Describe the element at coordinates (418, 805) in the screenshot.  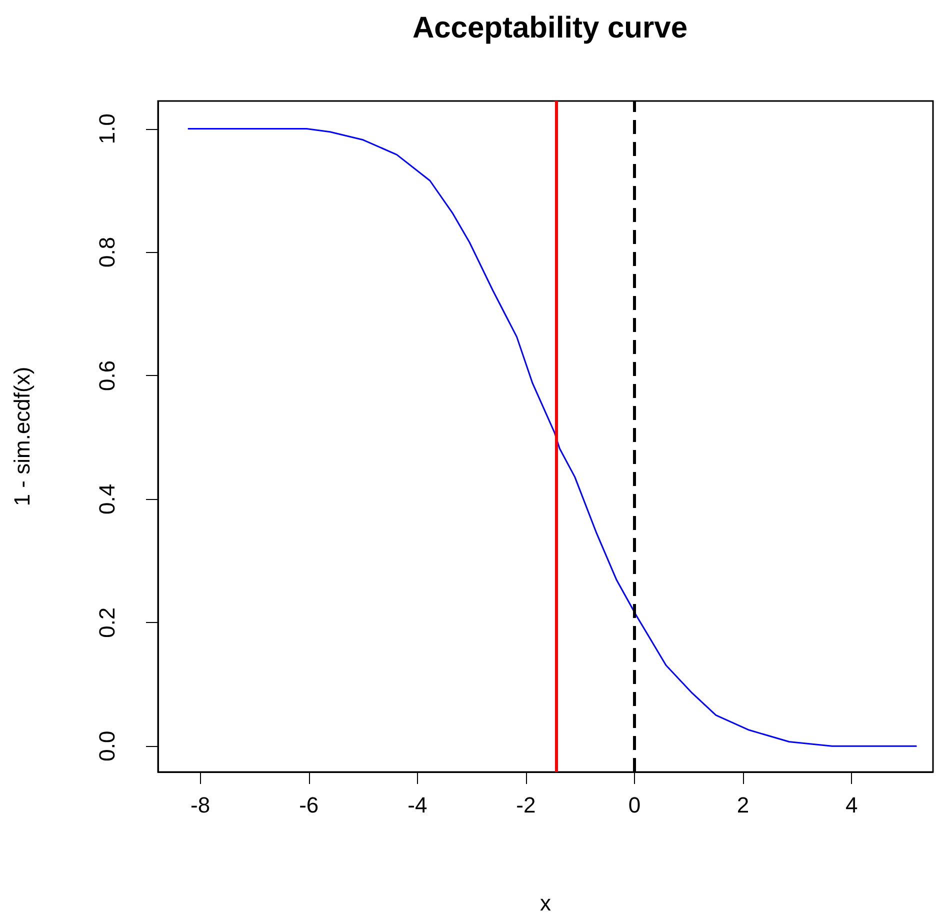
I see `x-tick-label: -4` at that location.